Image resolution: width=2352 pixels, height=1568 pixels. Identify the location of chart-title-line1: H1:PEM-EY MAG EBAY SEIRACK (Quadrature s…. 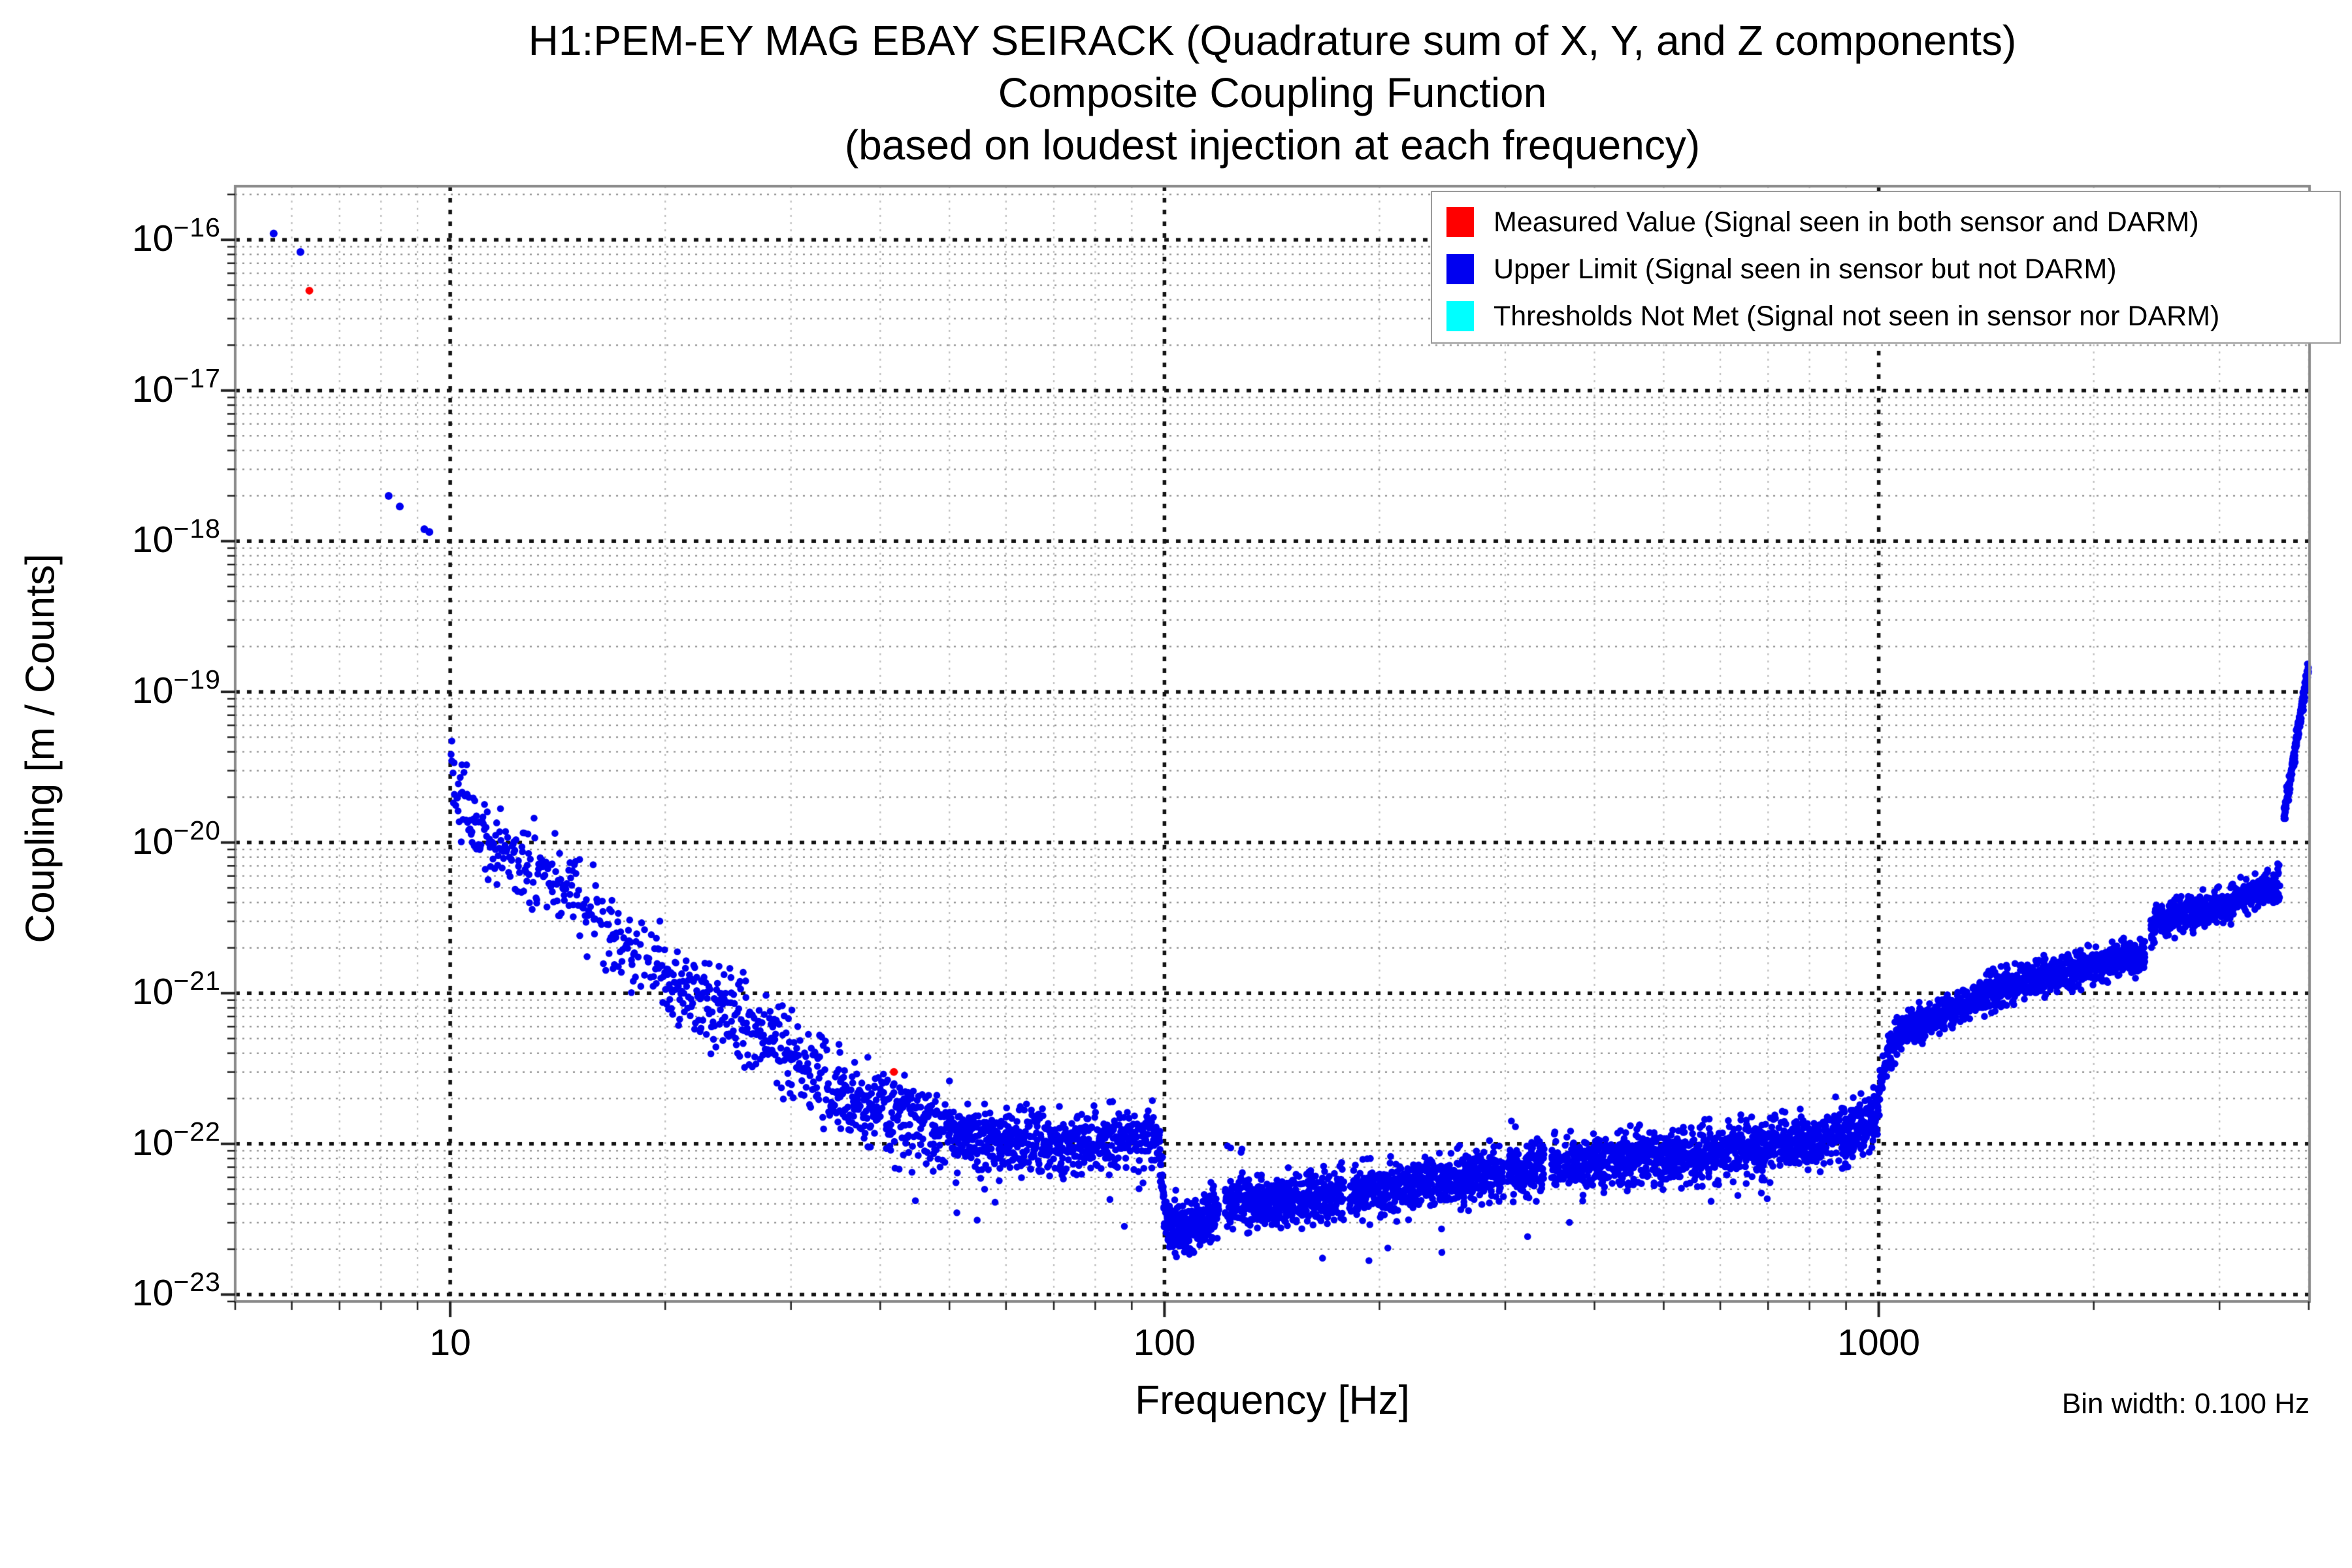
(1272, 40).